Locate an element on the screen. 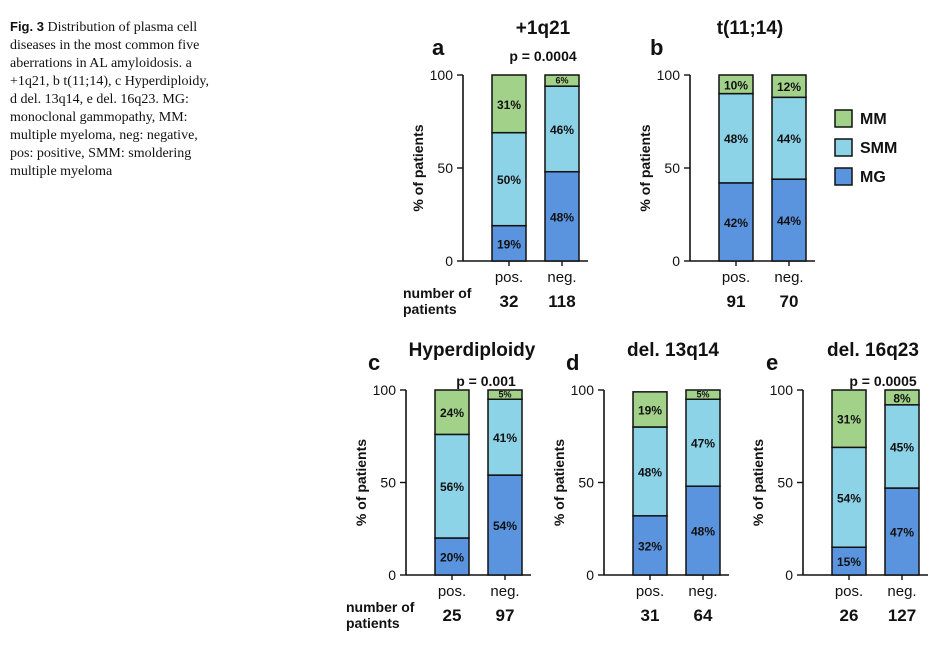 The height and width of the screenshot is (646, 946). patient-count: 25 is located at coordinates (452, 615).